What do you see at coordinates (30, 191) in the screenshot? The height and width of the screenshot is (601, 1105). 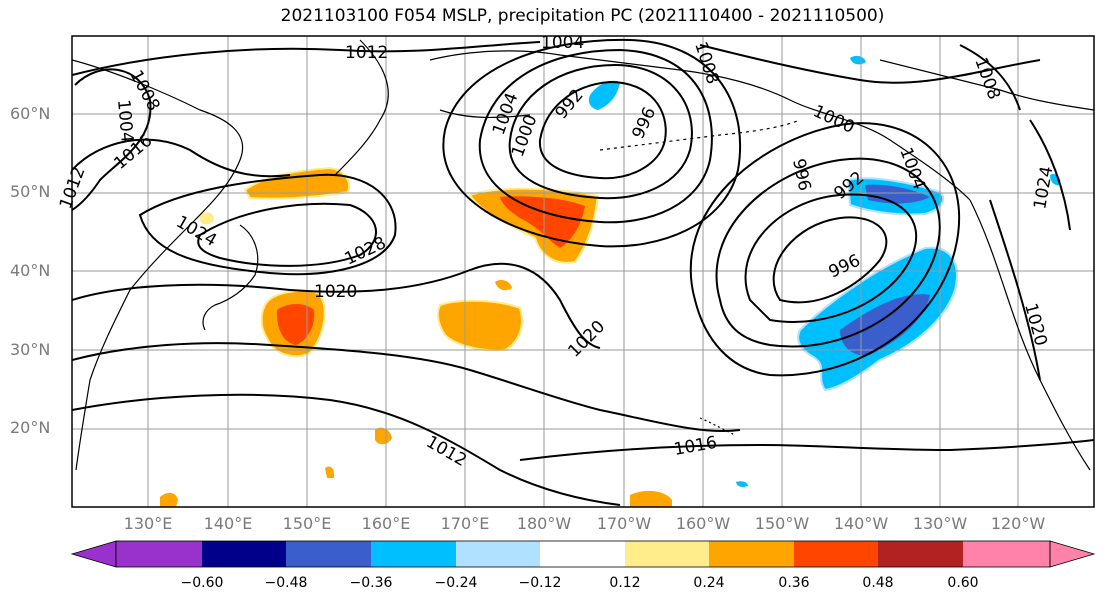 I see `lat-label: 50°N` at bounding box center [30, 191].